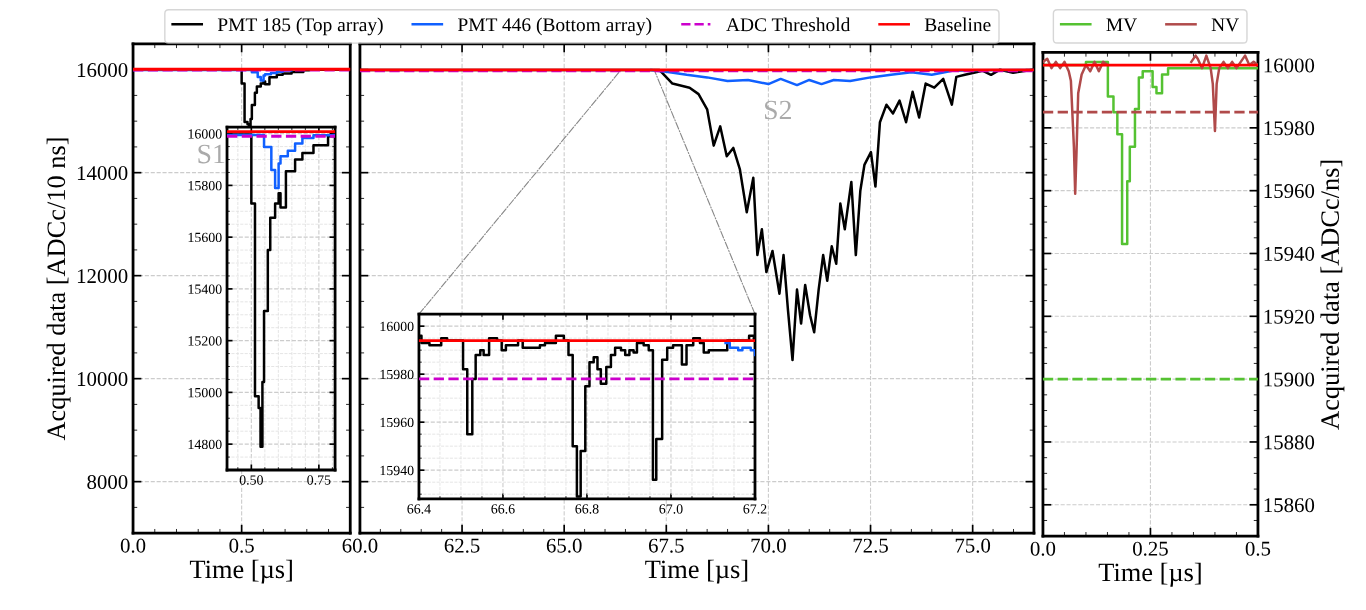 The image size is (1366, 610). What do you see at coordinates (1289, 65) in the screenshot?
I see `y2-tick-label: 16000` at bounding box center [1289, 65].